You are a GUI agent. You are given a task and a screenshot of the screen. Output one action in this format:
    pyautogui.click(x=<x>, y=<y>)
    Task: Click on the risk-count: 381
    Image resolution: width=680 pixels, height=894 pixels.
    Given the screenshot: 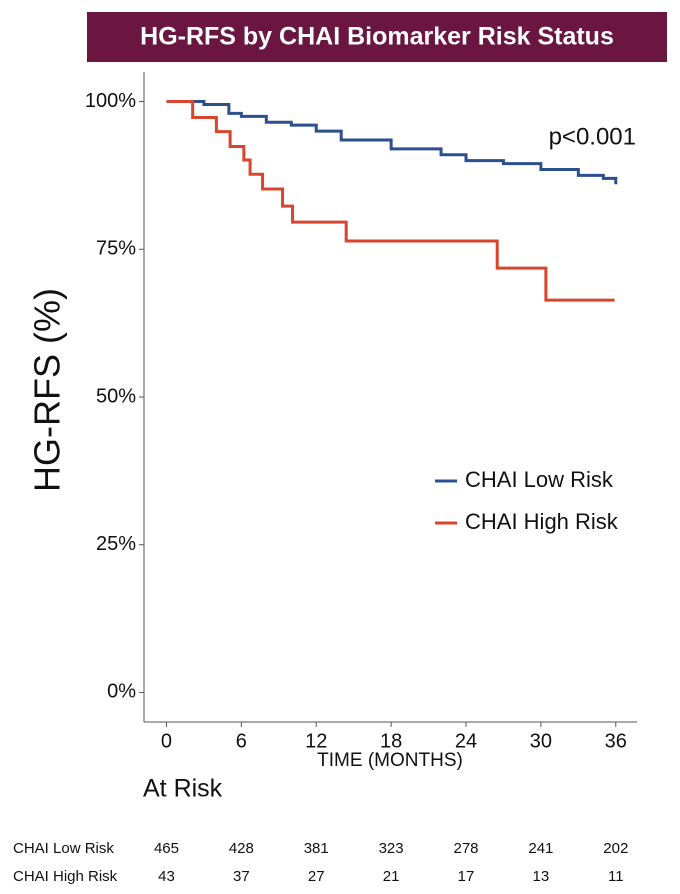 What is the action you would take?
    pyautogui.click(x=316, y=848)
    